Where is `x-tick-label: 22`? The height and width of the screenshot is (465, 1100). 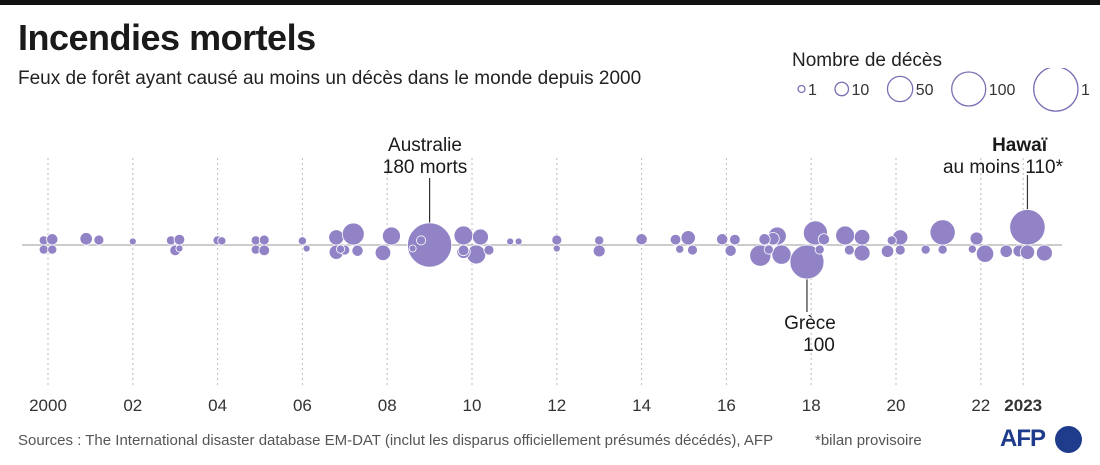 x-tick-label: 22 is located at coordinates (980, 405).